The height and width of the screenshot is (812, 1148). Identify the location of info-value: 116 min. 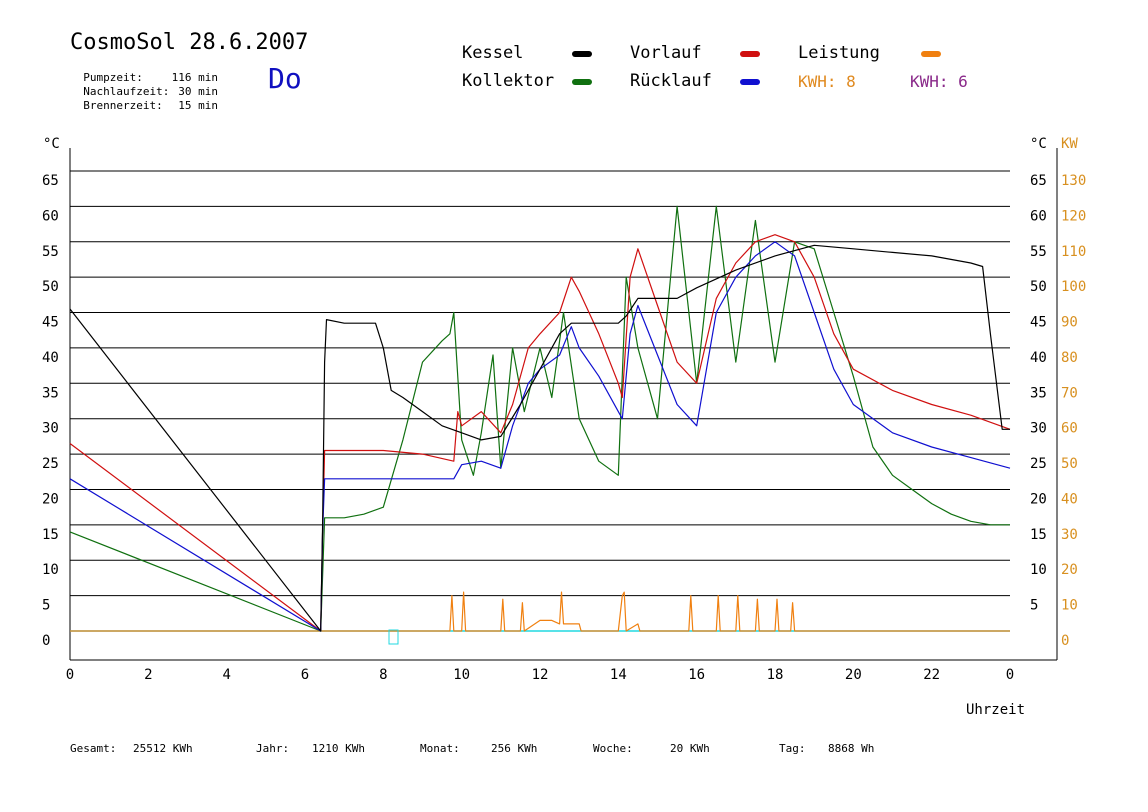
(194, 77).